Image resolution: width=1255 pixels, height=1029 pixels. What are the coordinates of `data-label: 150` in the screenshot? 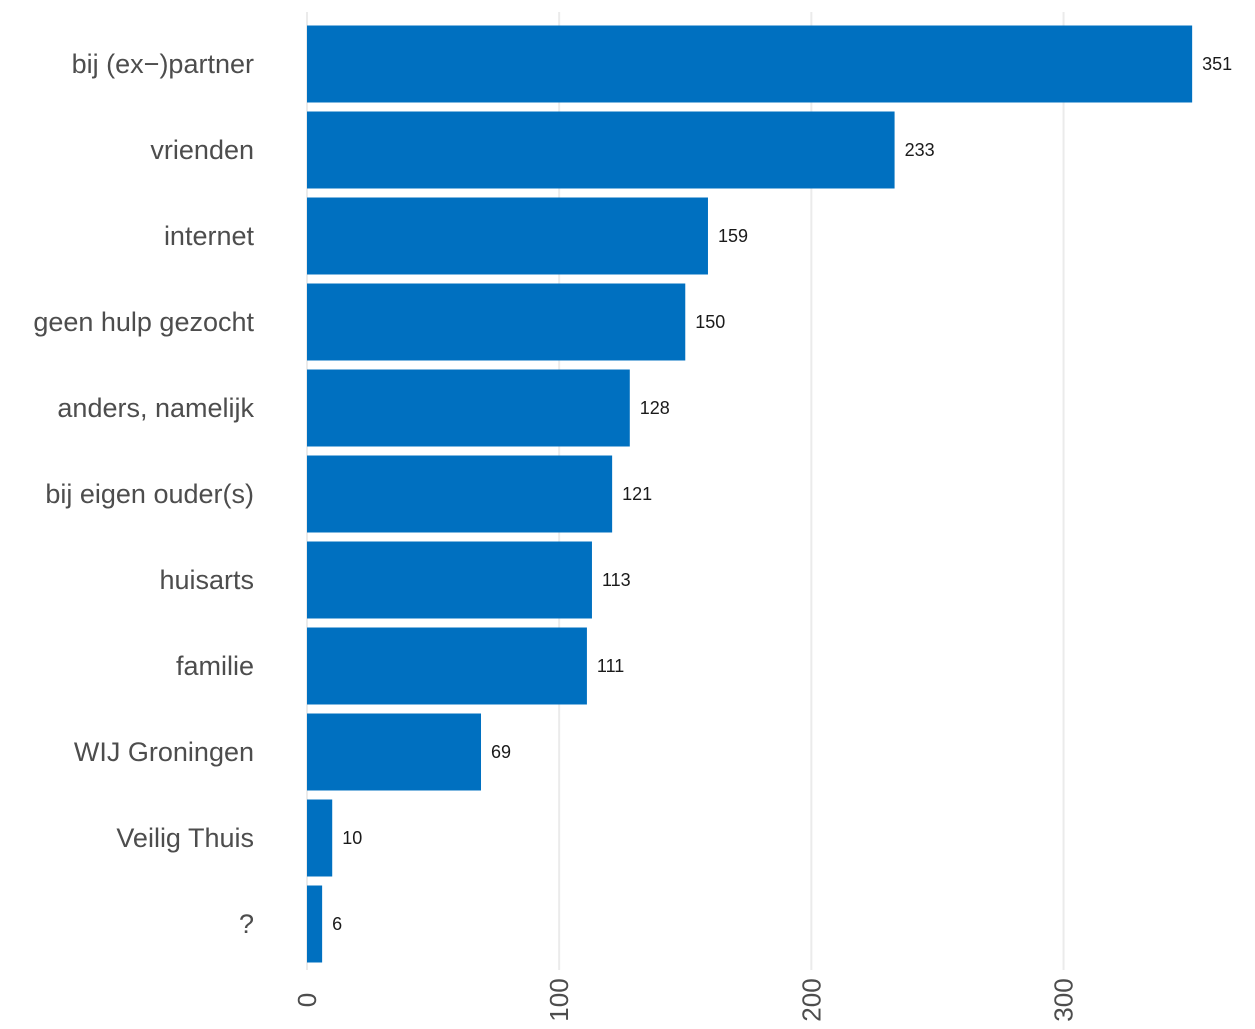 It's located at (710, 322).